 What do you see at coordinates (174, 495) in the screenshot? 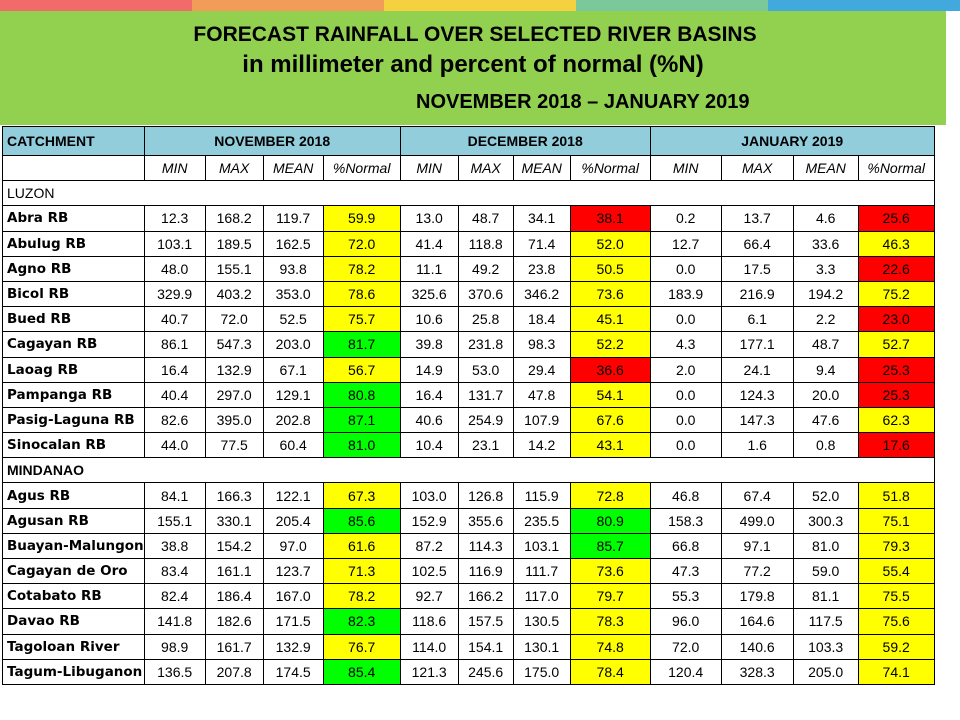
I see `value-cell: 84.1` at bounding box center [174, 495].